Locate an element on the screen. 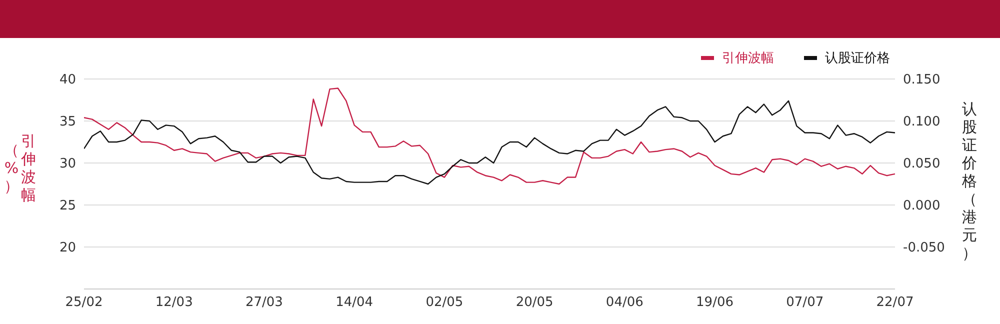  x-tick-label: 04/06 is located at coordinates (625, 302).